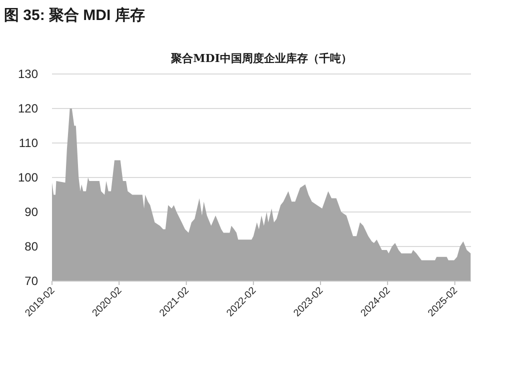  Describe the element at coordinates (28, 109) in the screenshot. I see `y-tick-label: 120` at that location.